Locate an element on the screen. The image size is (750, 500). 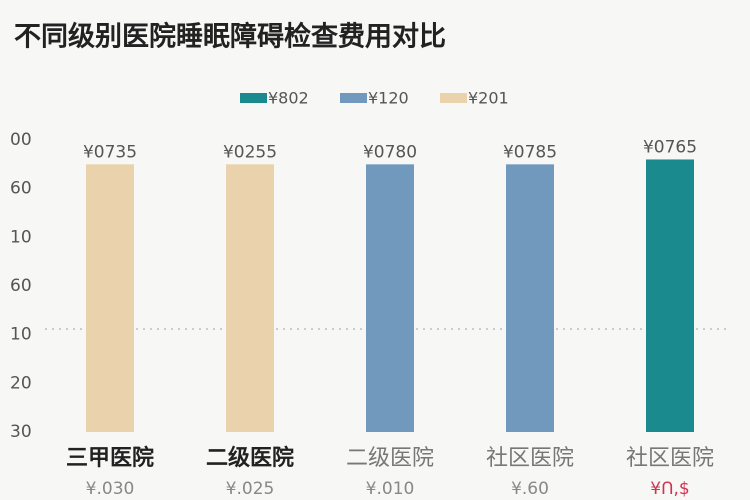
y-tick-label: 20 is located at coordinates (21, 383).